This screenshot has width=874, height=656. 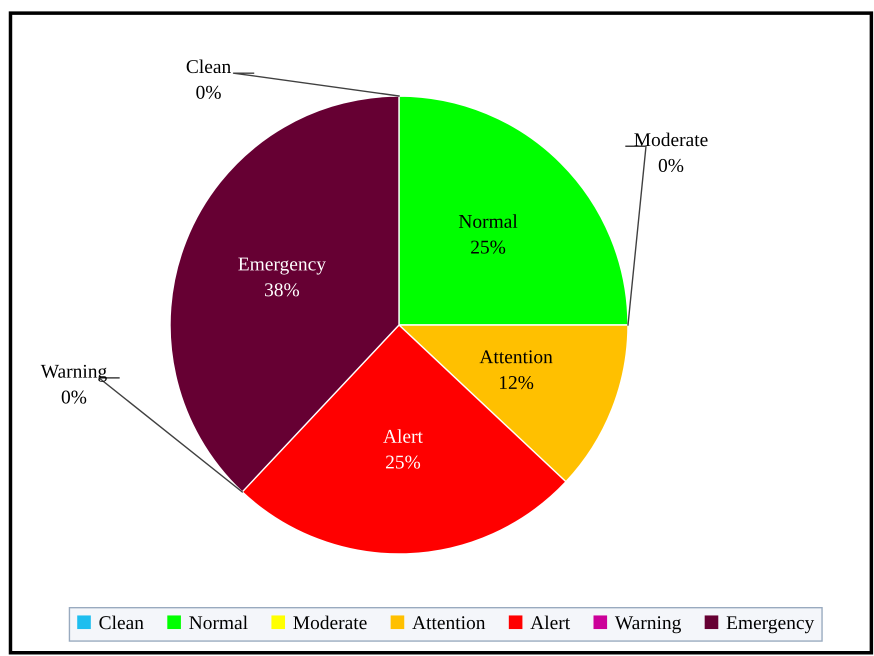 I want to click on slice-label: Attention, so click(x=516, y=357).